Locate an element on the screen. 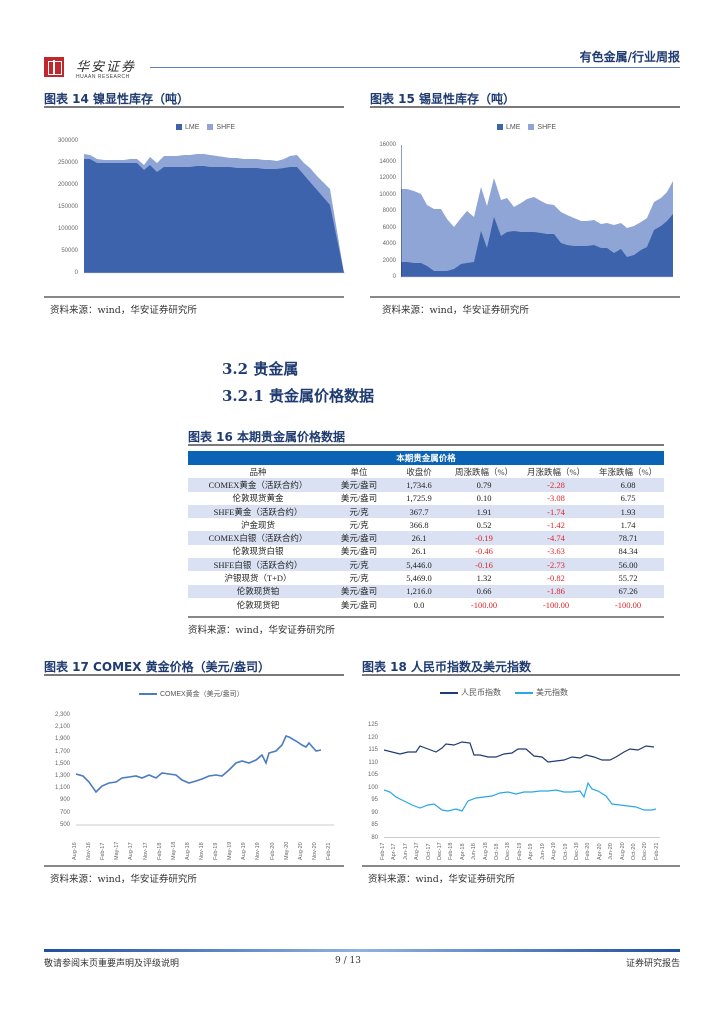  cell-weekly: 0.10 is located at coordinates (484, 498).